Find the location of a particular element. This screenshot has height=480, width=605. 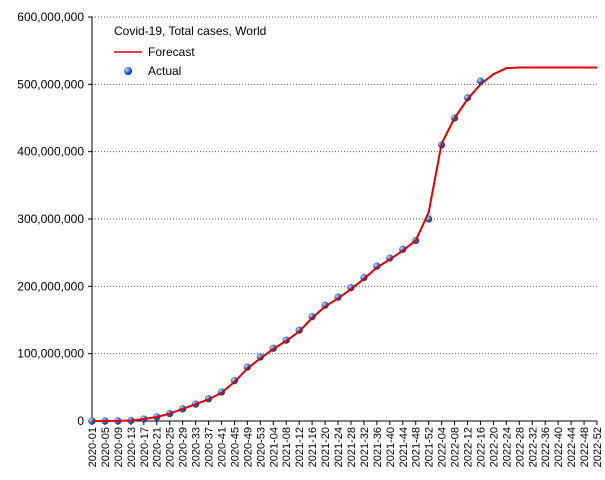

y-tick-label: 400,000,000 is located at coordinates (50, 152).